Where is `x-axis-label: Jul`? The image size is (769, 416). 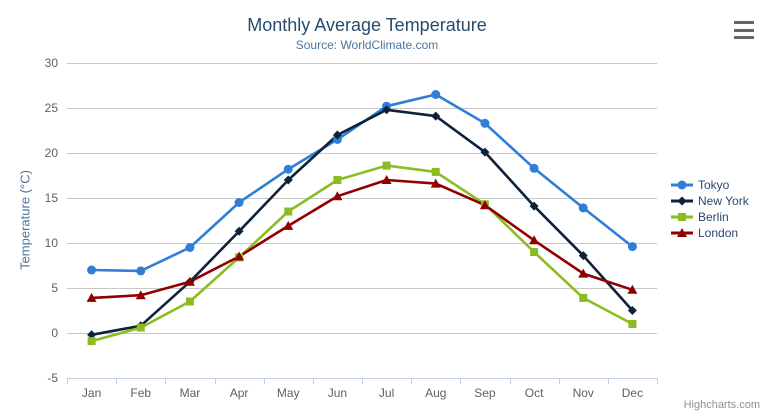
x-axis-label: Jul is located at coordinates (386, 393).